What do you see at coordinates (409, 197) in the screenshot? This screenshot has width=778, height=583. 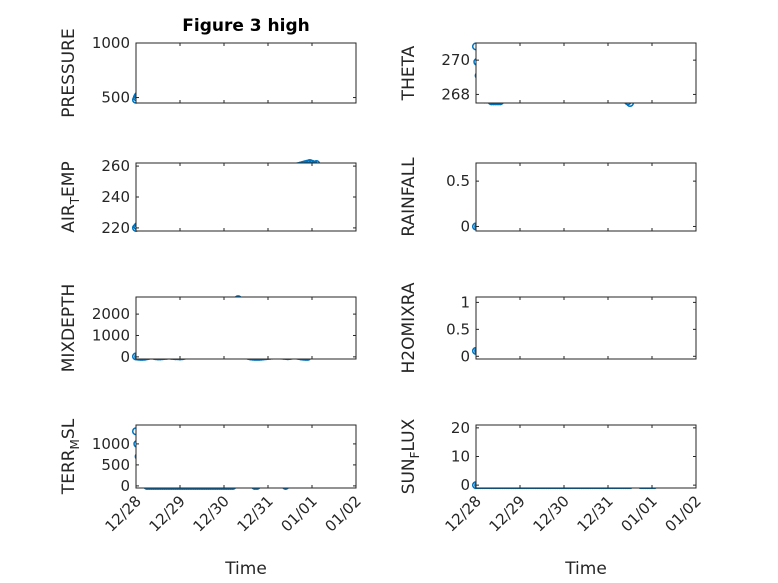 I see `y-axis-label: RAINFALL` at bounding box center [409, 197].